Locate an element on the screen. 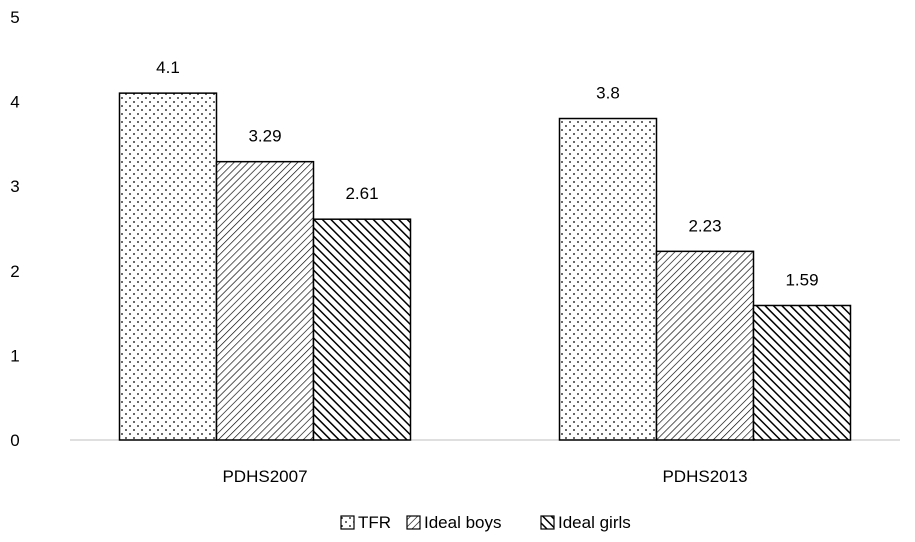  category-label: PDHS2013 is located at coordinates (704, 476).